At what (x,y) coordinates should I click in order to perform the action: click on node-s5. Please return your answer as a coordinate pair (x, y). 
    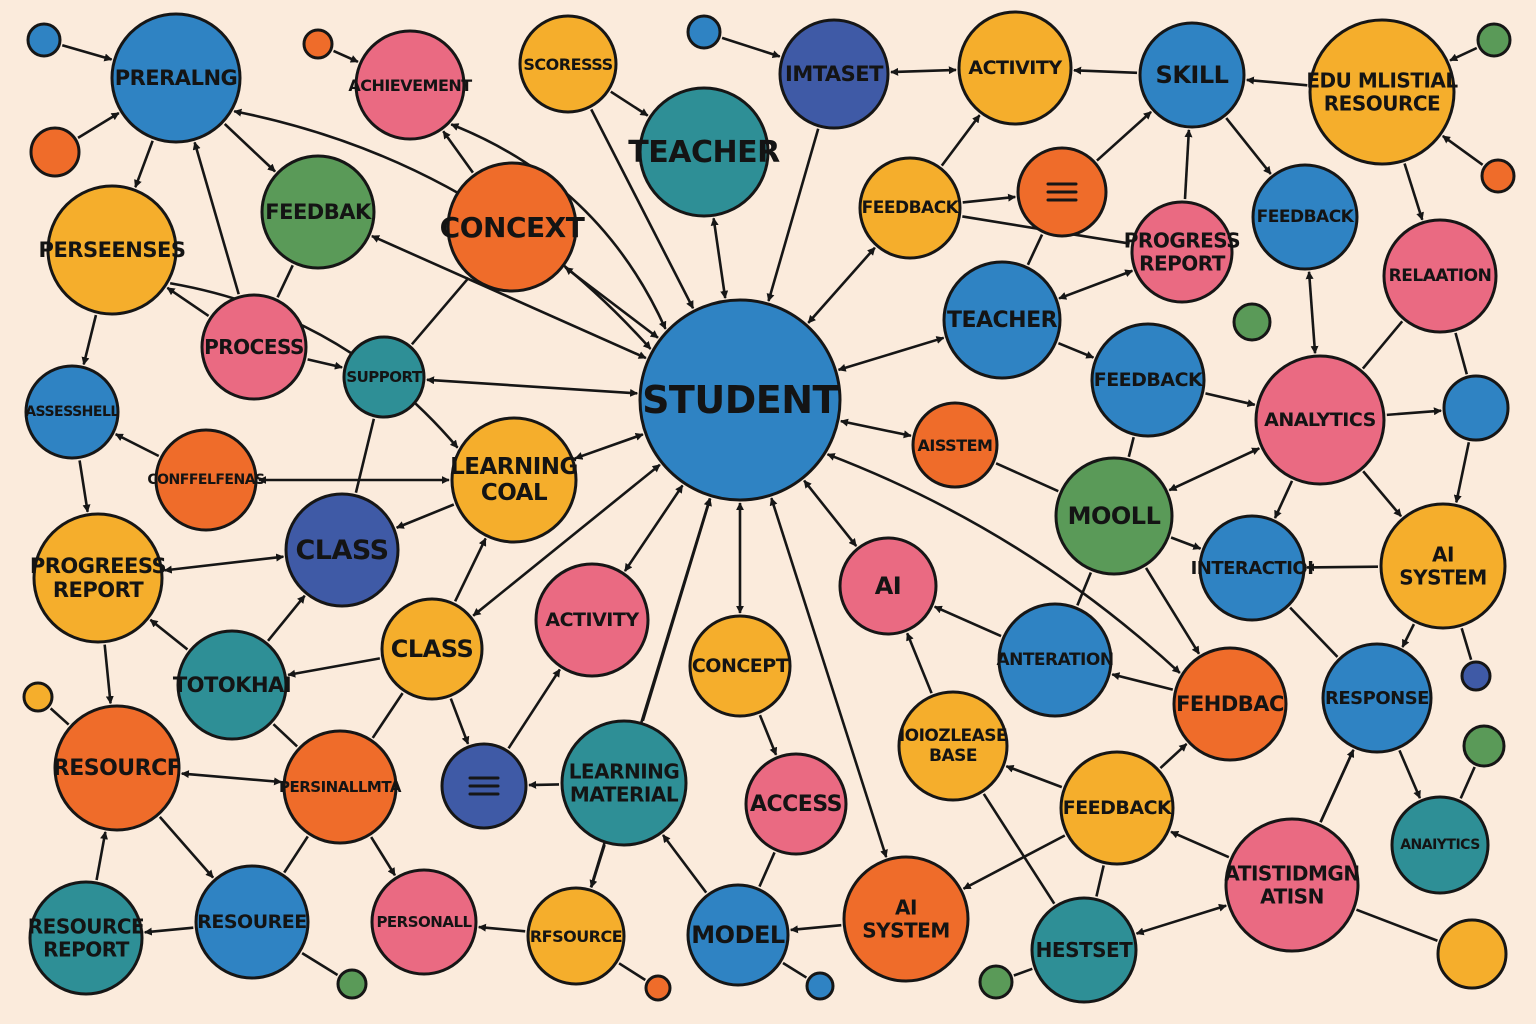
    Looking at the image, I should click on (1494, 40).